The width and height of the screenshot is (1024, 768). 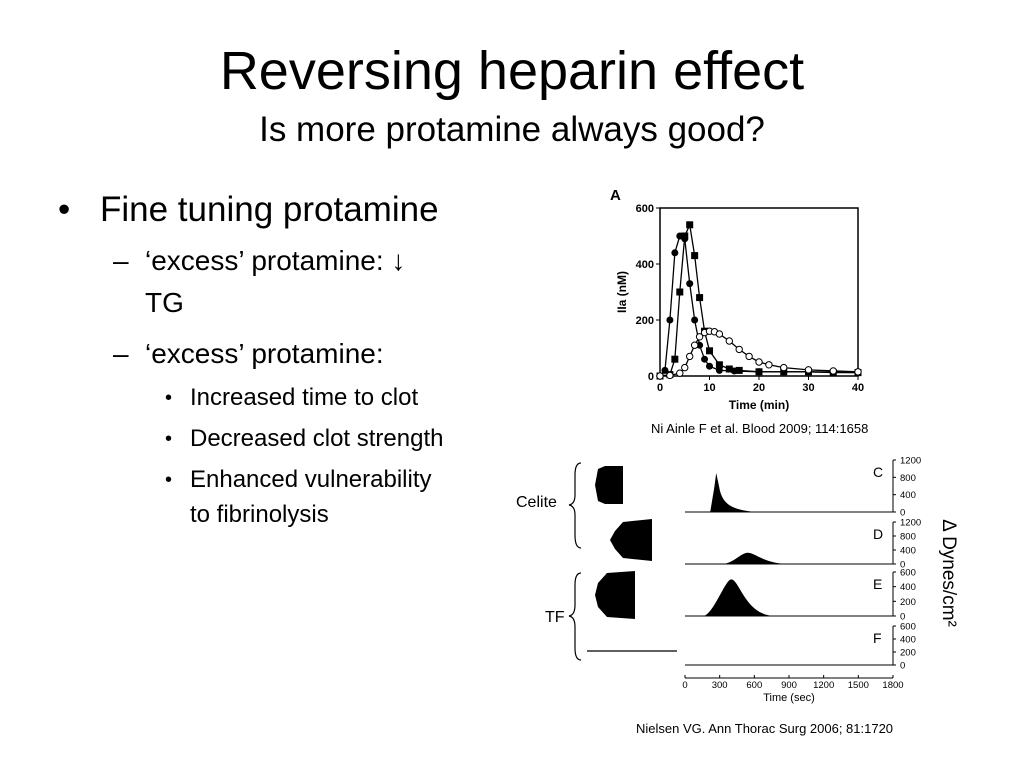 What do you see at coordinates (575, 505) in the screenshot?
I see `brace-celite` at bounding box center [575, 505].